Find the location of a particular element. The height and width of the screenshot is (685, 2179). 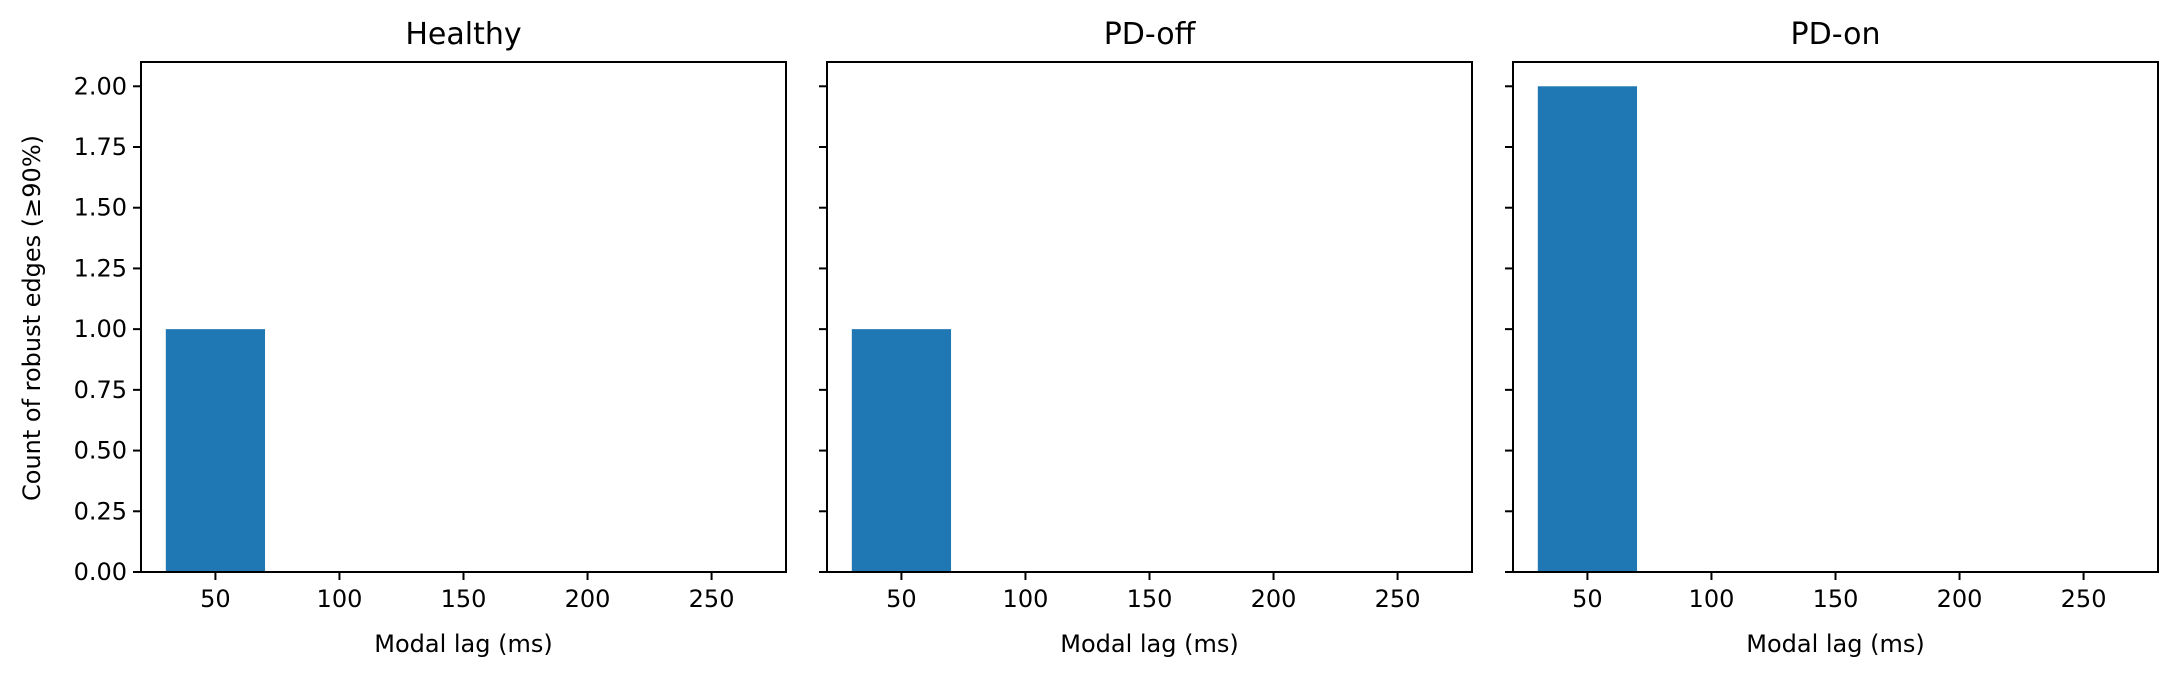

panel-title: Healthy is located at coordinates (463, 34).